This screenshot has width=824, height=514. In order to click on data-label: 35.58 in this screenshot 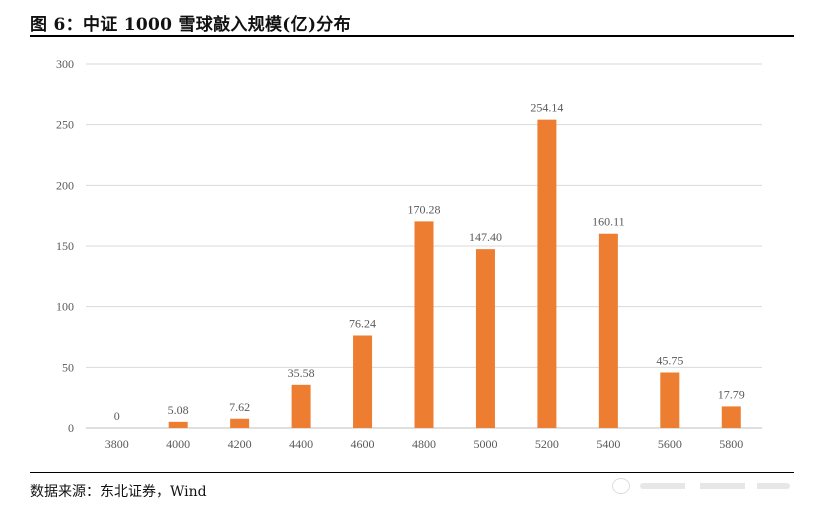, I will do `click(301, 373)`.